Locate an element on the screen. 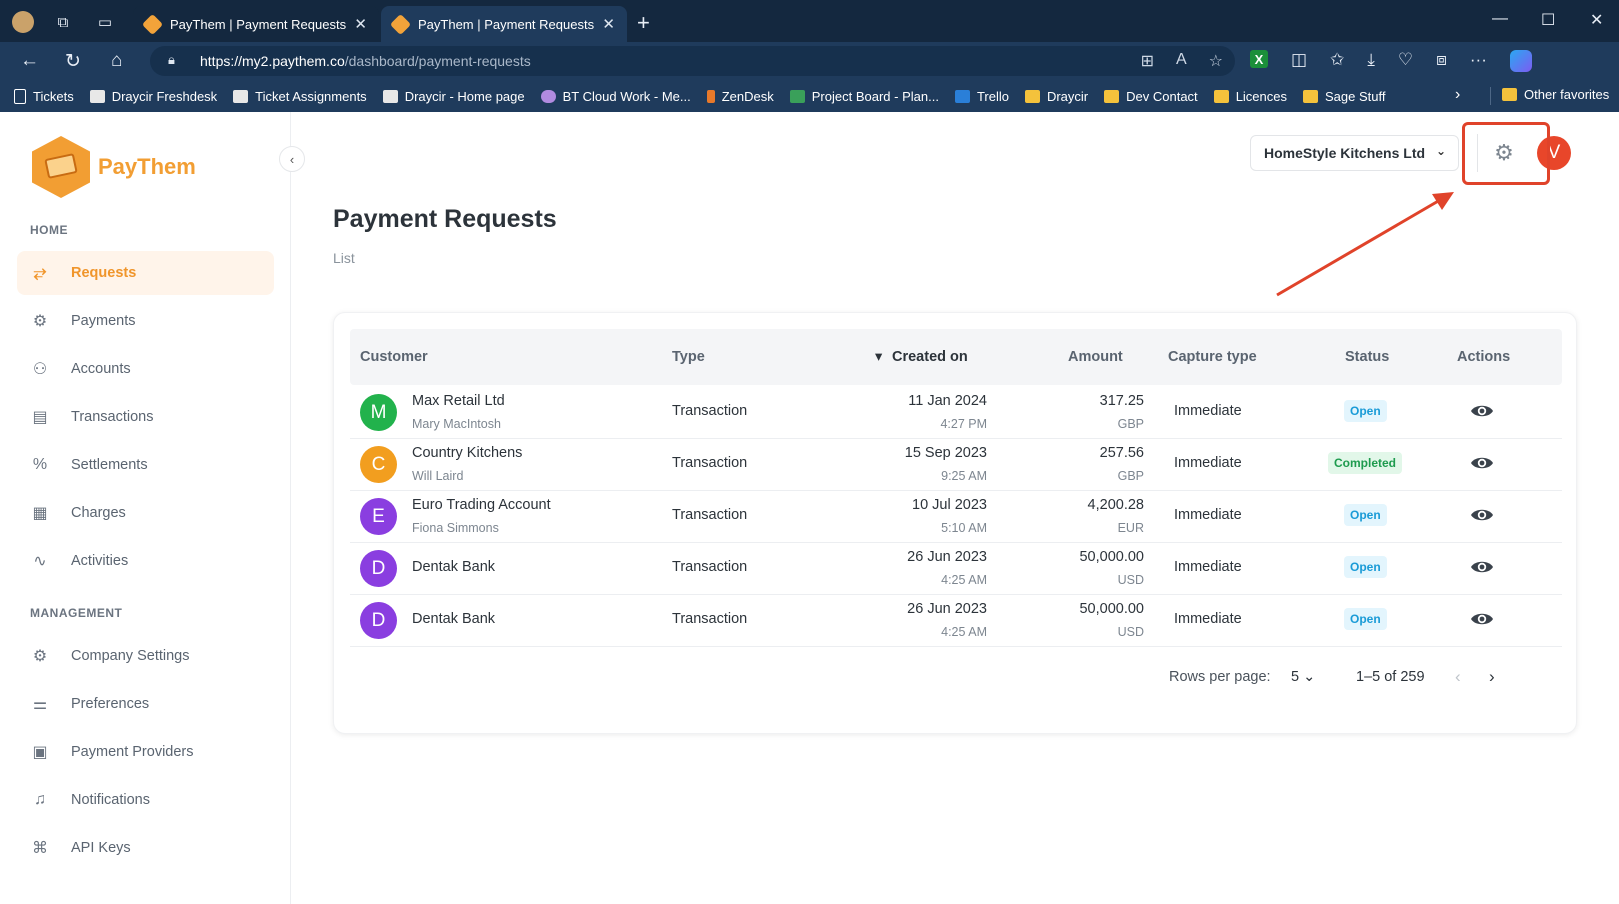  sidebar-item-settlements: % Settlements is located at coordinates (145, 465).